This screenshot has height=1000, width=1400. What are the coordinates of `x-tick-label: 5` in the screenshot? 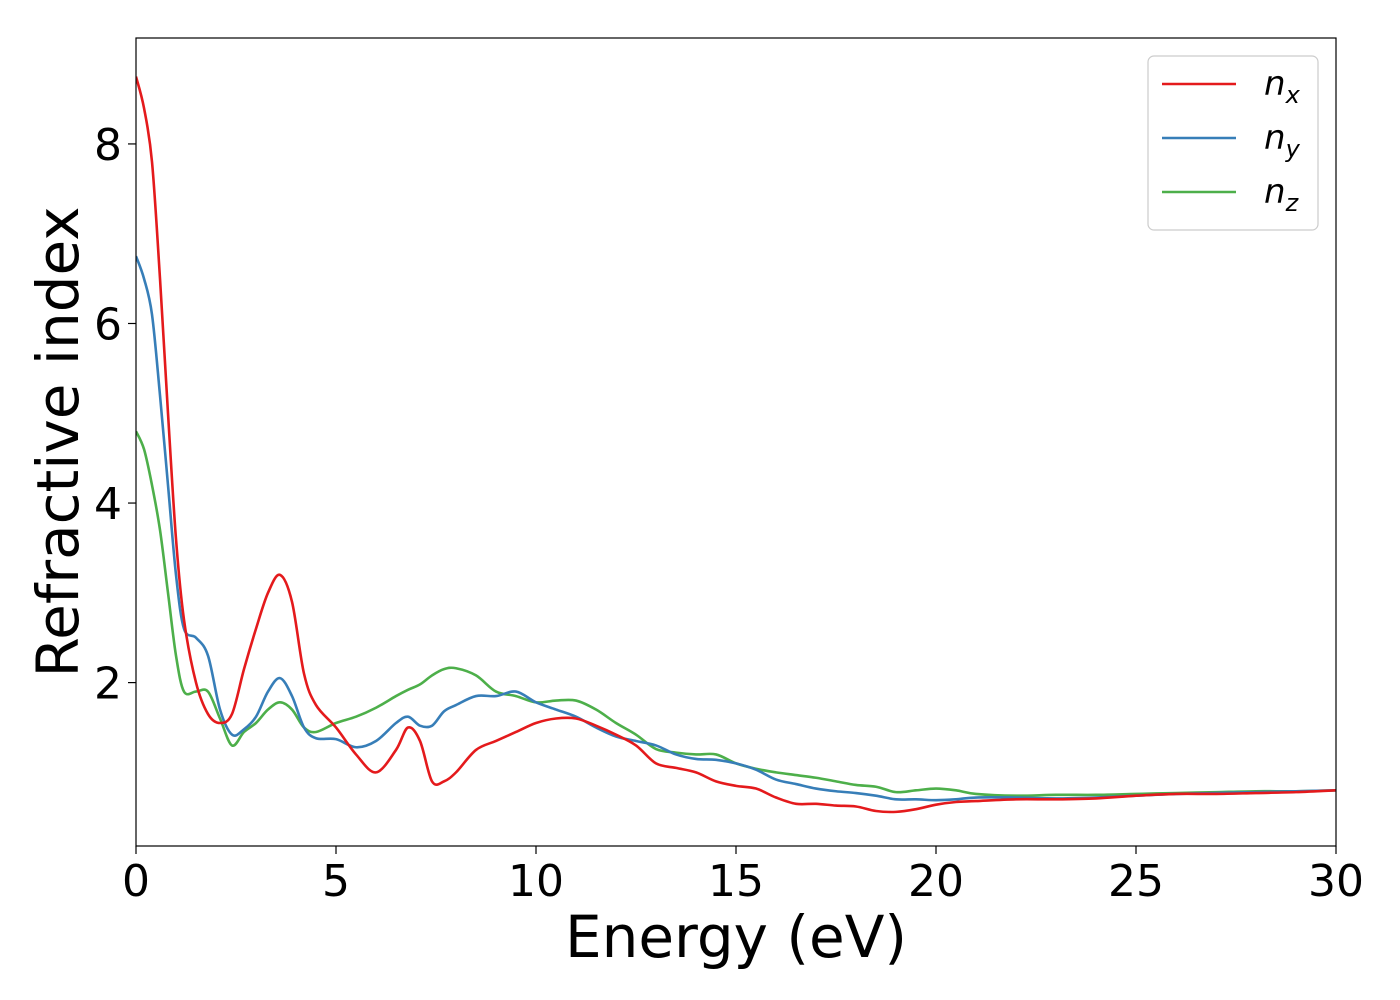 It's located at (336, 881).